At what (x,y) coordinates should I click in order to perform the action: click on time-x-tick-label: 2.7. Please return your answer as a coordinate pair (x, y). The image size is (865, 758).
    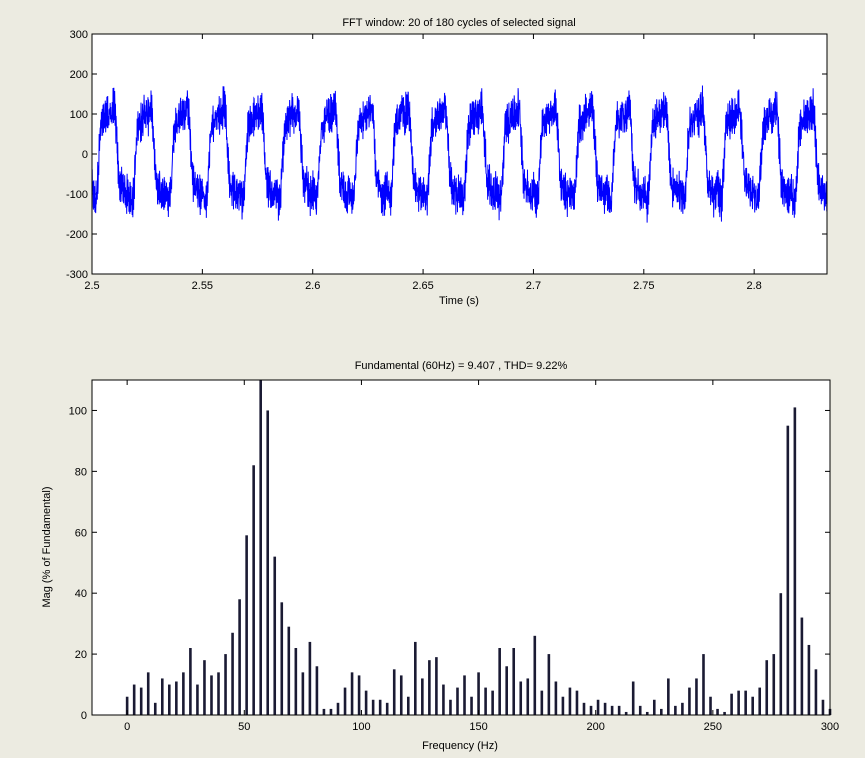
    Looking at the image, I should click on (533, 286).